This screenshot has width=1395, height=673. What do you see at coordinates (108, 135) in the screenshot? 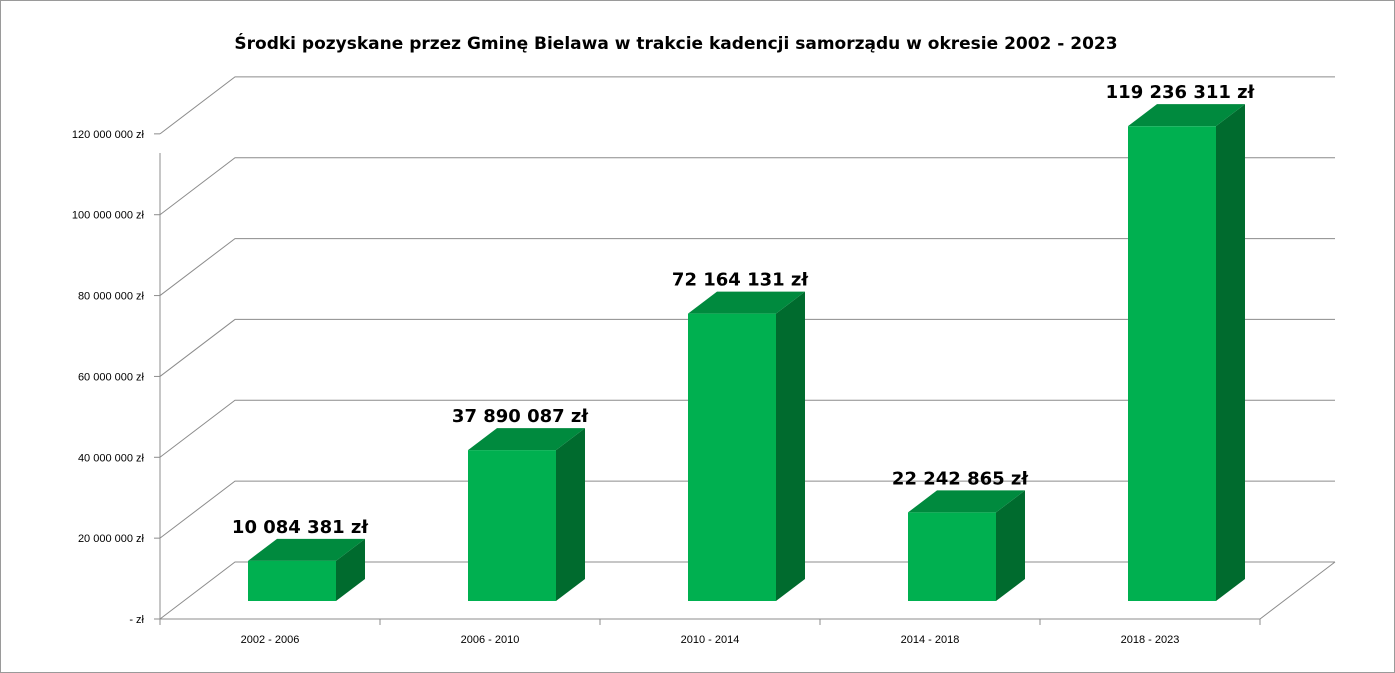
I see `y-tick-label: 120 000 000 zł` at bounding box center [108, 135].